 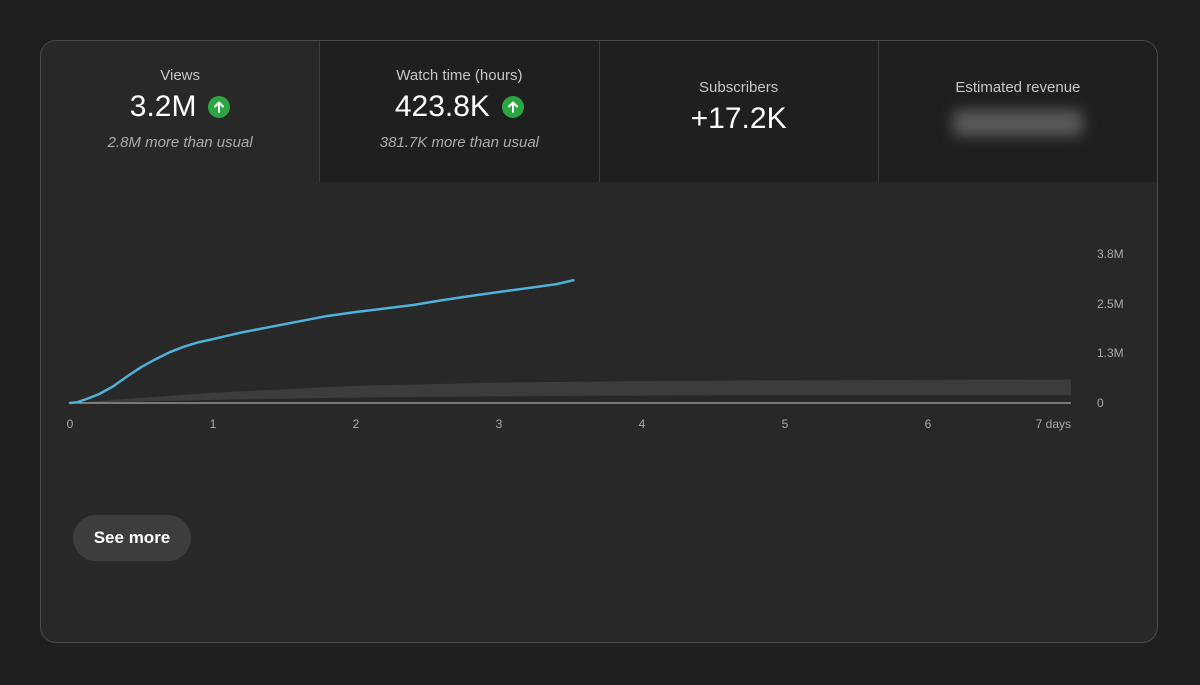 I want to click on revenue-value-blurred, so click(x=1017, y=123).